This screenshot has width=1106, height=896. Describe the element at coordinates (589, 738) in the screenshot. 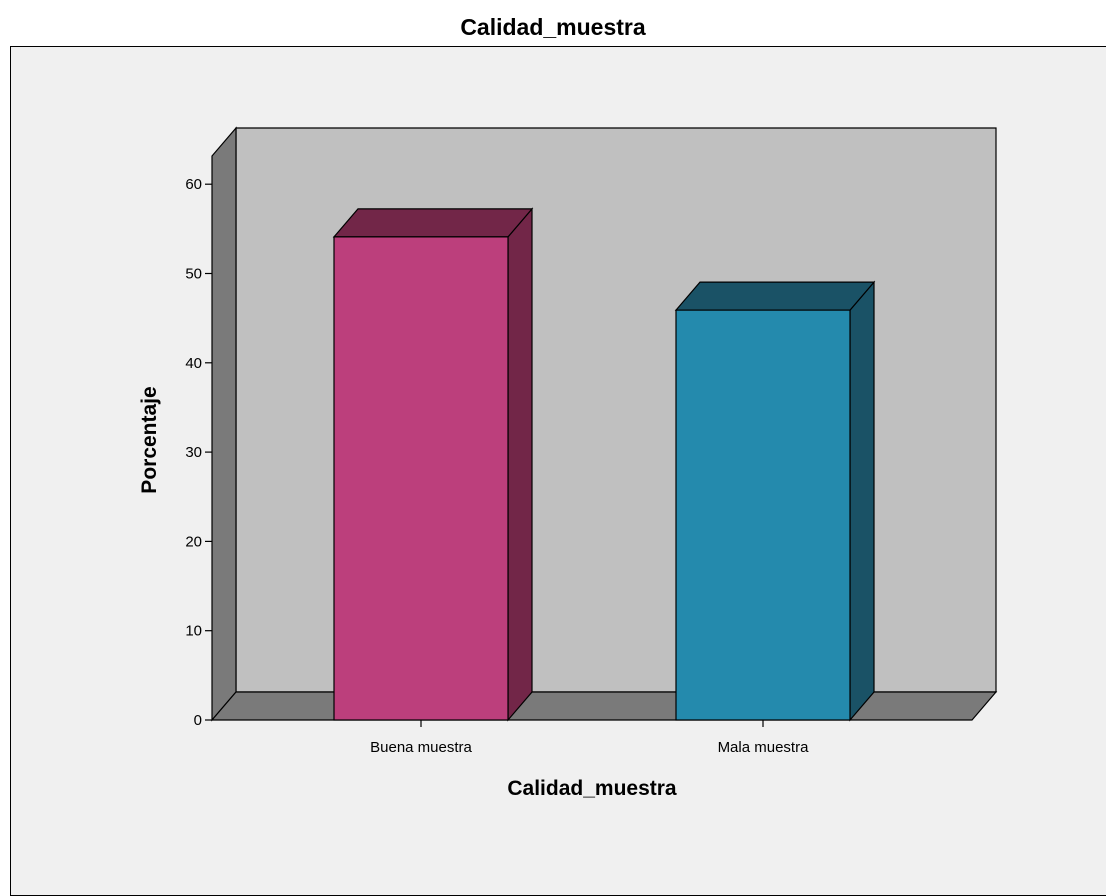

I see `x-axis: Buena muestra Mala muestra` at that location.